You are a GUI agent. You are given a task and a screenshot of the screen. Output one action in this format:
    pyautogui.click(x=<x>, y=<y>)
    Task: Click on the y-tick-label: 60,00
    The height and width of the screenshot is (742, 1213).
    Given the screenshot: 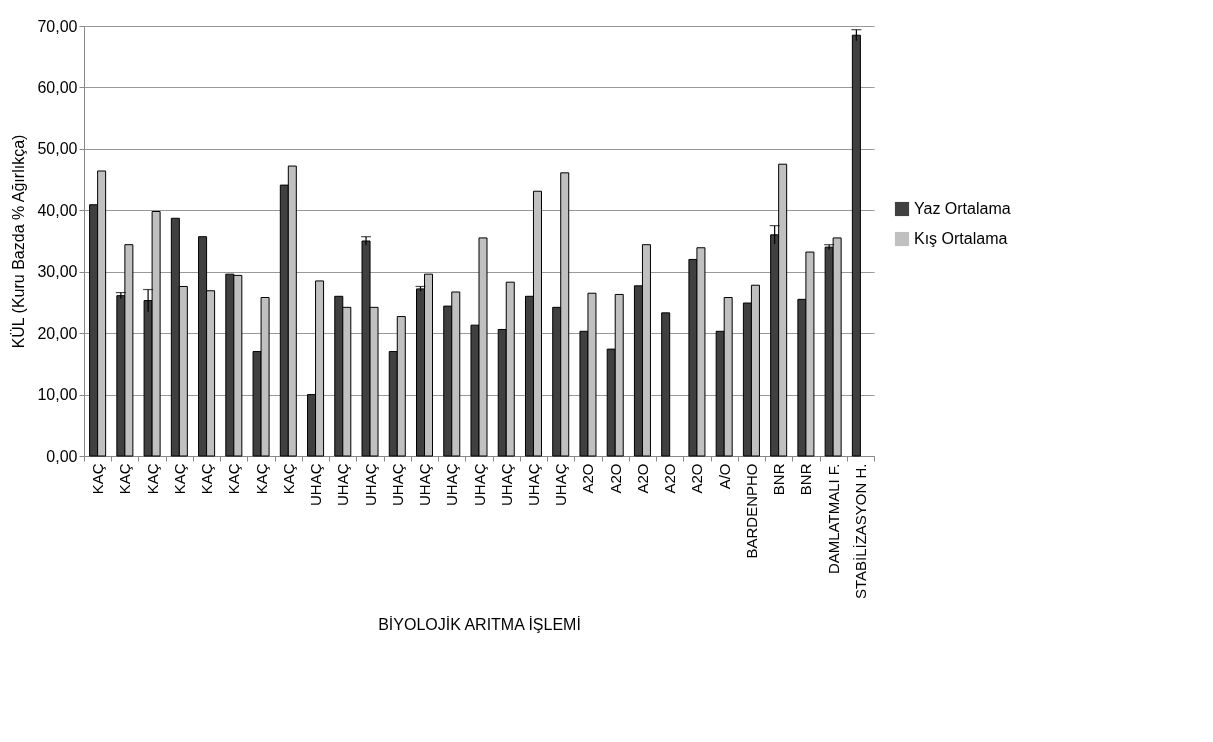 What is the action you would take?
    pyautogui.click(x=57, y=87)
    